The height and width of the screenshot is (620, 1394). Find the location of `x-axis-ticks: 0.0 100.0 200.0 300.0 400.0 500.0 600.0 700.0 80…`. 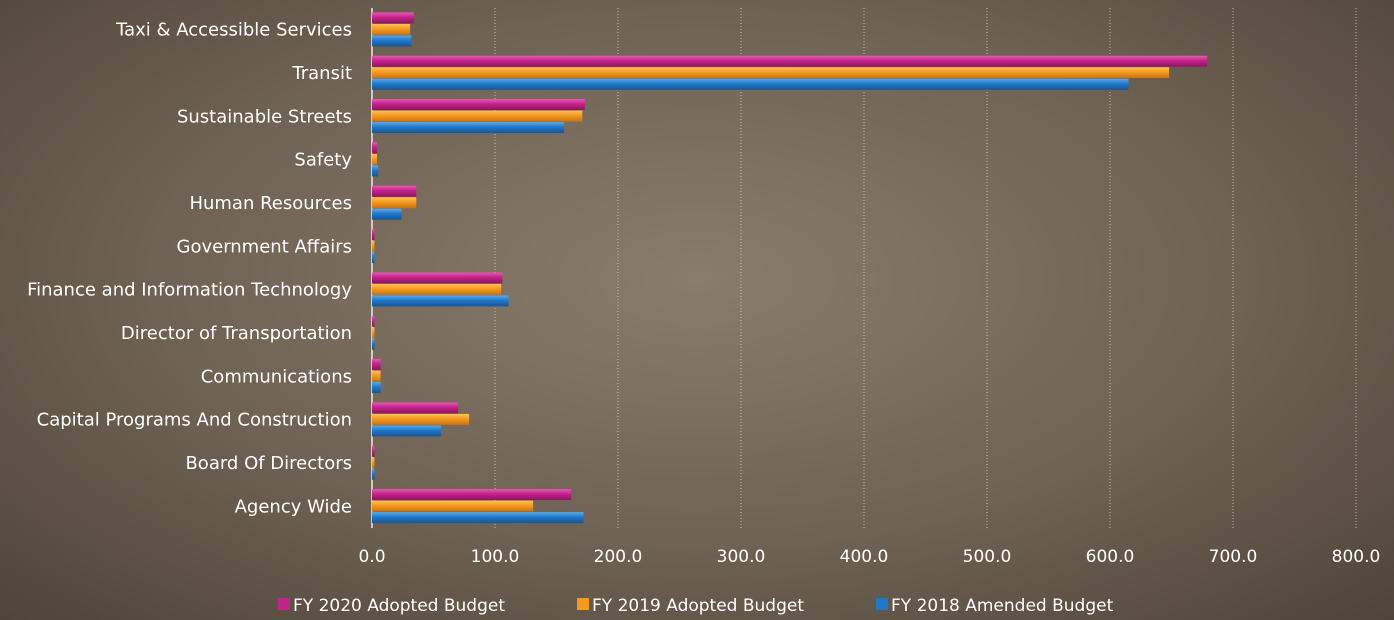

x-axis-ticks: 0.0 100.0 200.0 300.0 400.0 500.0 600.0 700.0 80… is located at coordinates (869, 557).